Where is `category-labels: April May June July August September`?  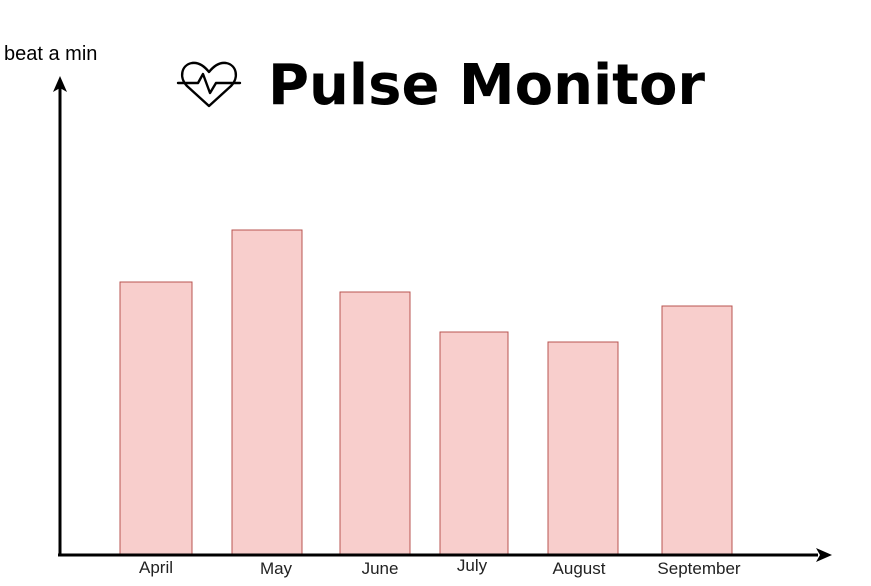 category-labels: April May June July August September is located at coordinates (440, 567).